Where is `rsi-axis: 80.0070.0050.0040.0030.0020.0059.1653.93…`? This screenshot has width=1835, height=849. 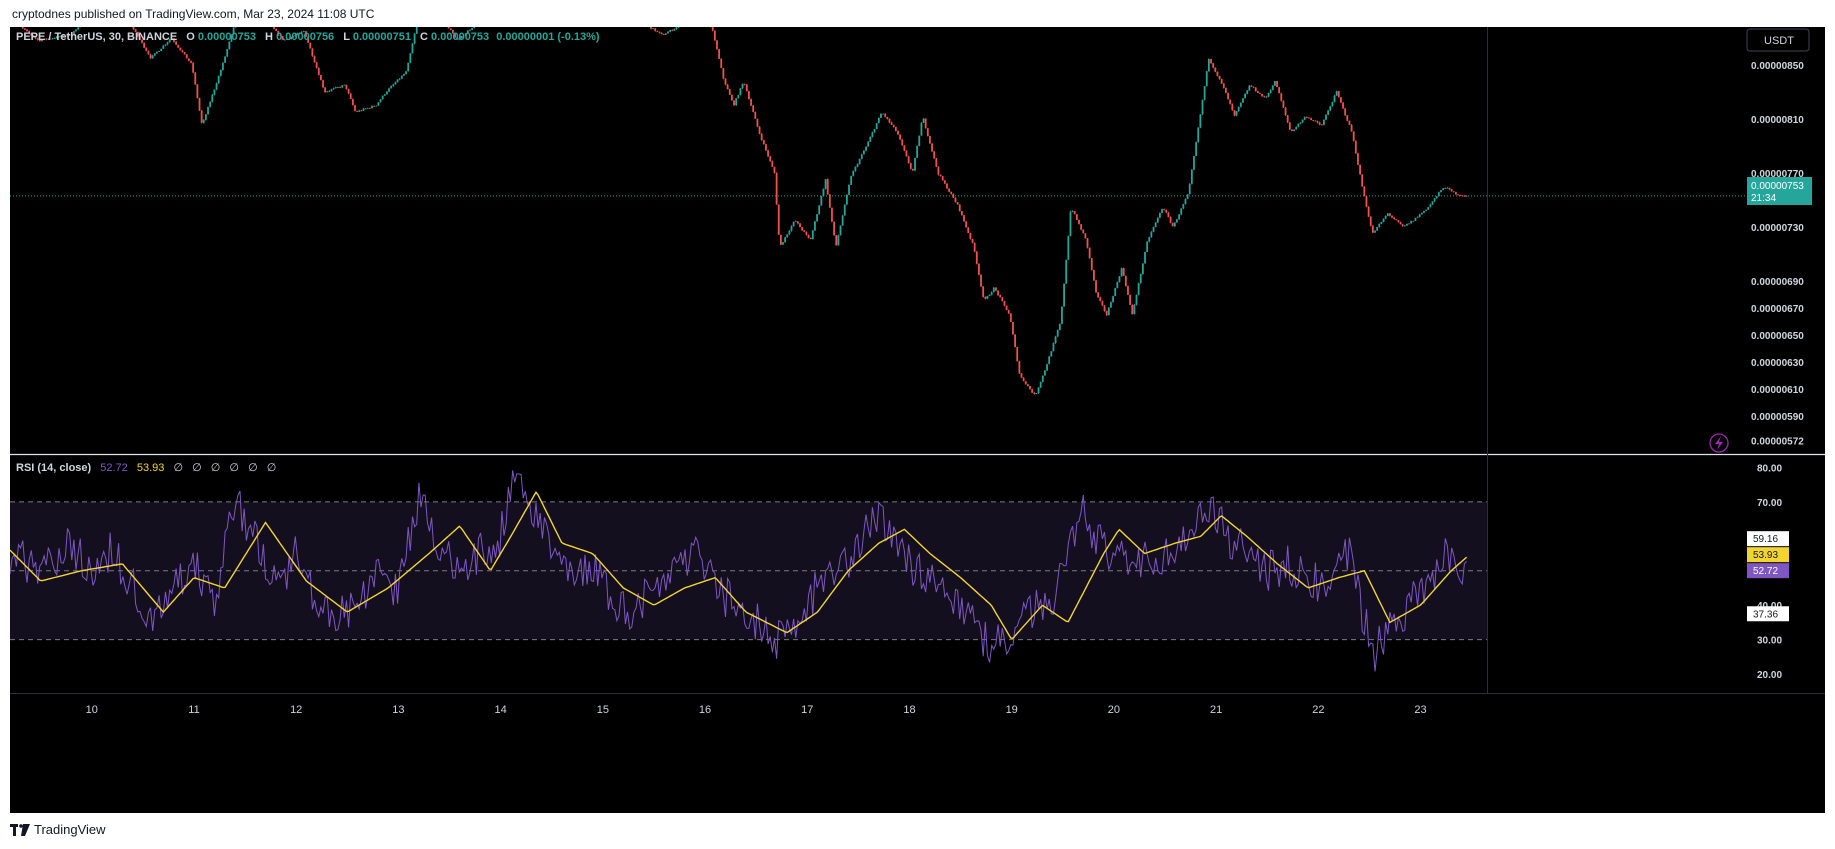 rsi-axis: 80.0070.0050.0040.0030.0020.0059.1653.93… is located at coordinates (1768, 572).